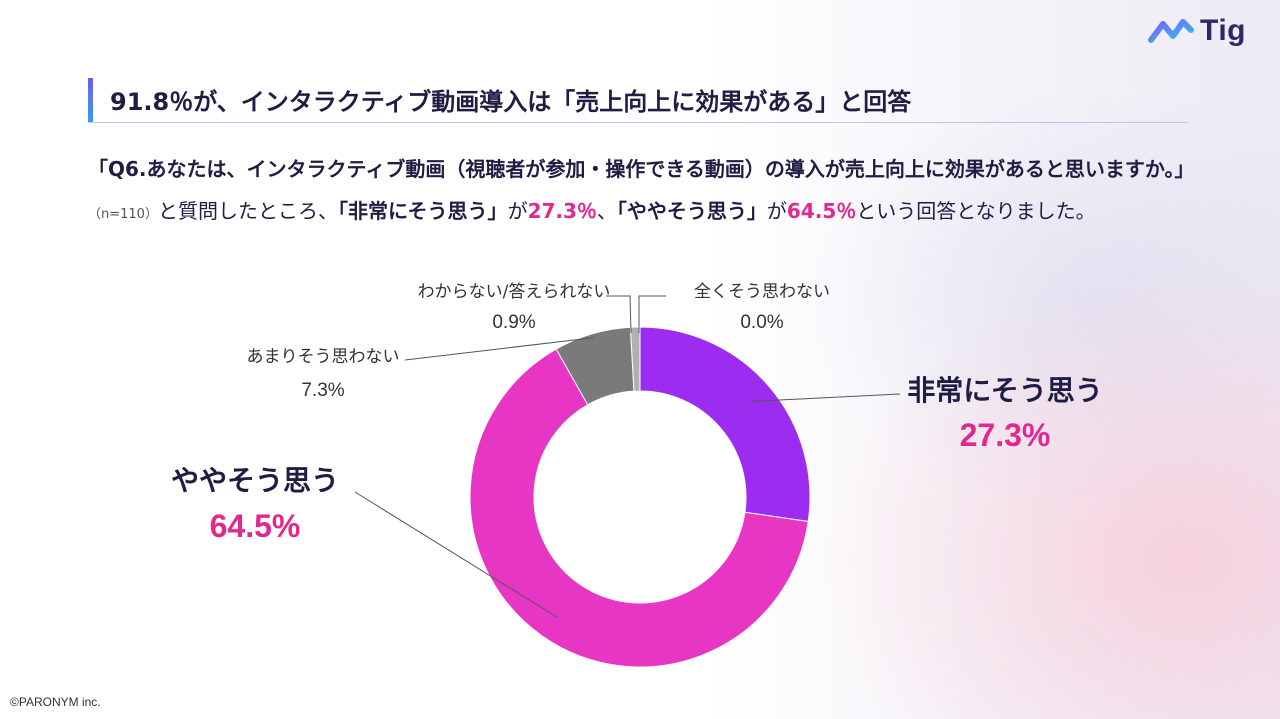  What do you see at coordinates (1223, 30) in the screenshot?
I see `brand-name: Tig` at bounding box center [1223, 30].